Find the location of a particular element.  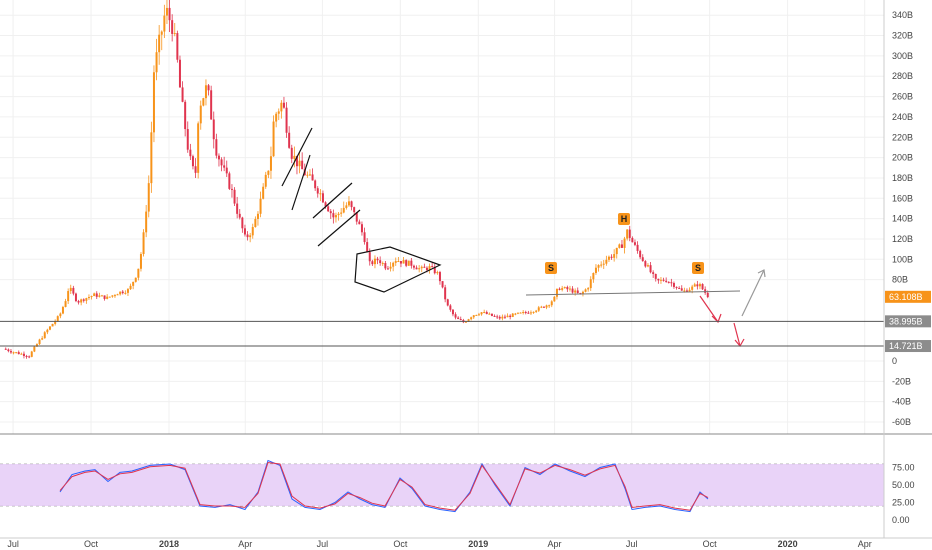

diamond-pattern is located at coordinates (398, 269).